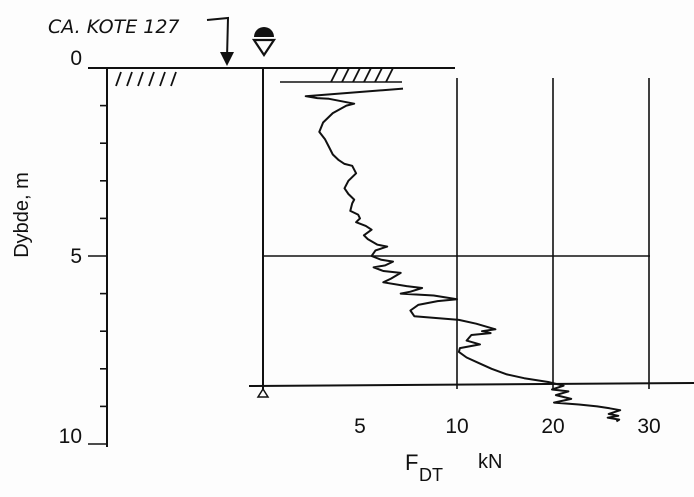 The width and height of the screenshot is (694, 497). Describe the element at coordinates (263, 392) in the screenshot. I see `end-of-test-triangle-icon` at that location.